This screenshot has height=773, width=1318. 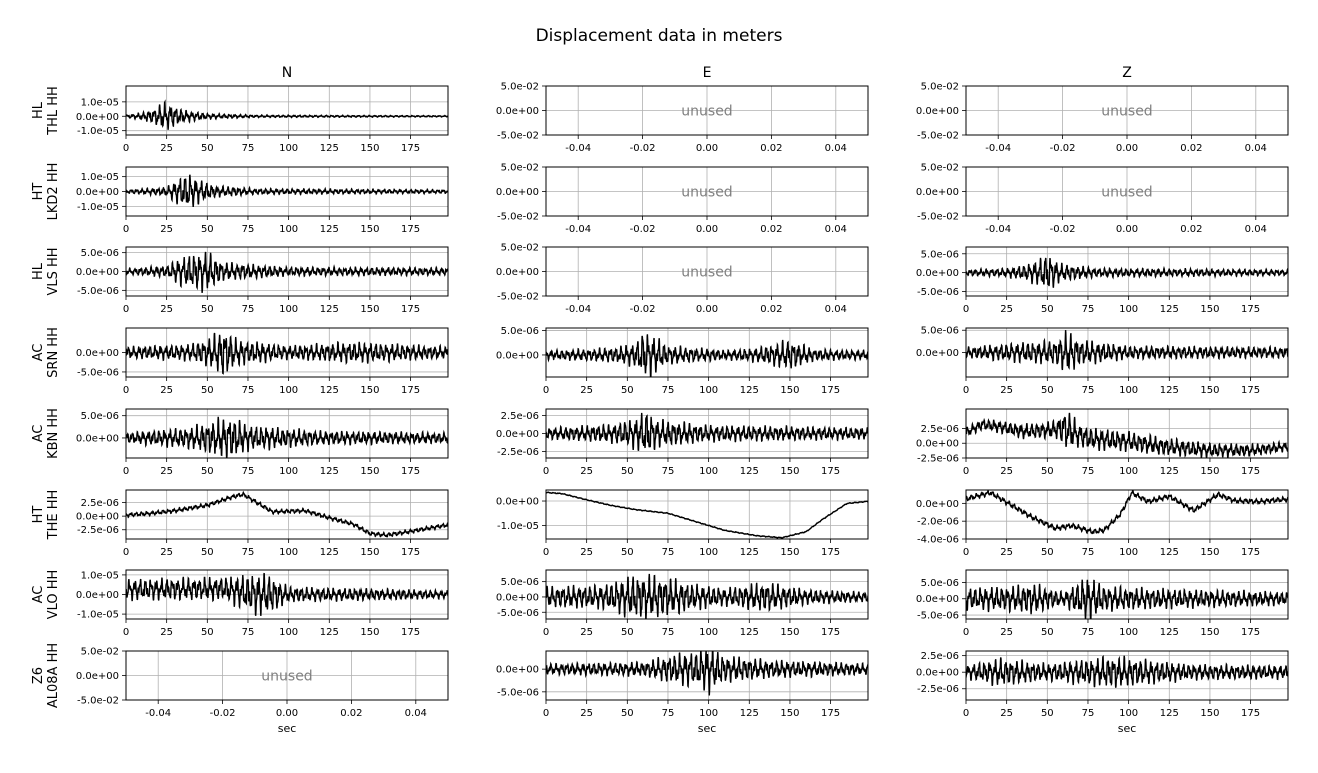 What do you see at coordinates (520, 331) in the screenshot?
I see `y-tick-label-r3-c1: 5.0e-06` at bounding box center [520, 331].